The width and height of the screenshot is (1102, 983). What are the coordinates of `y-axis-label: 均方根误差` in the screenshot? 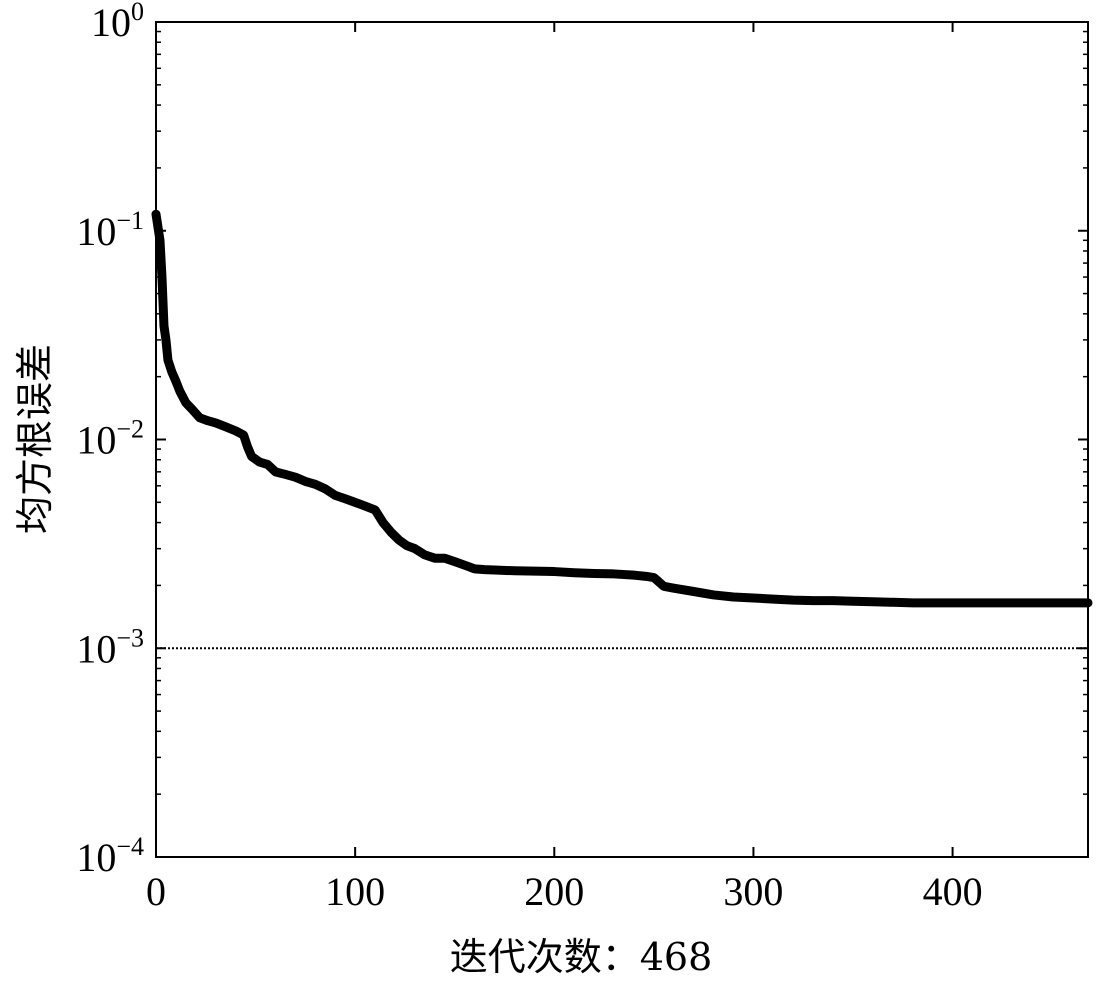 It's located at (35, 439).